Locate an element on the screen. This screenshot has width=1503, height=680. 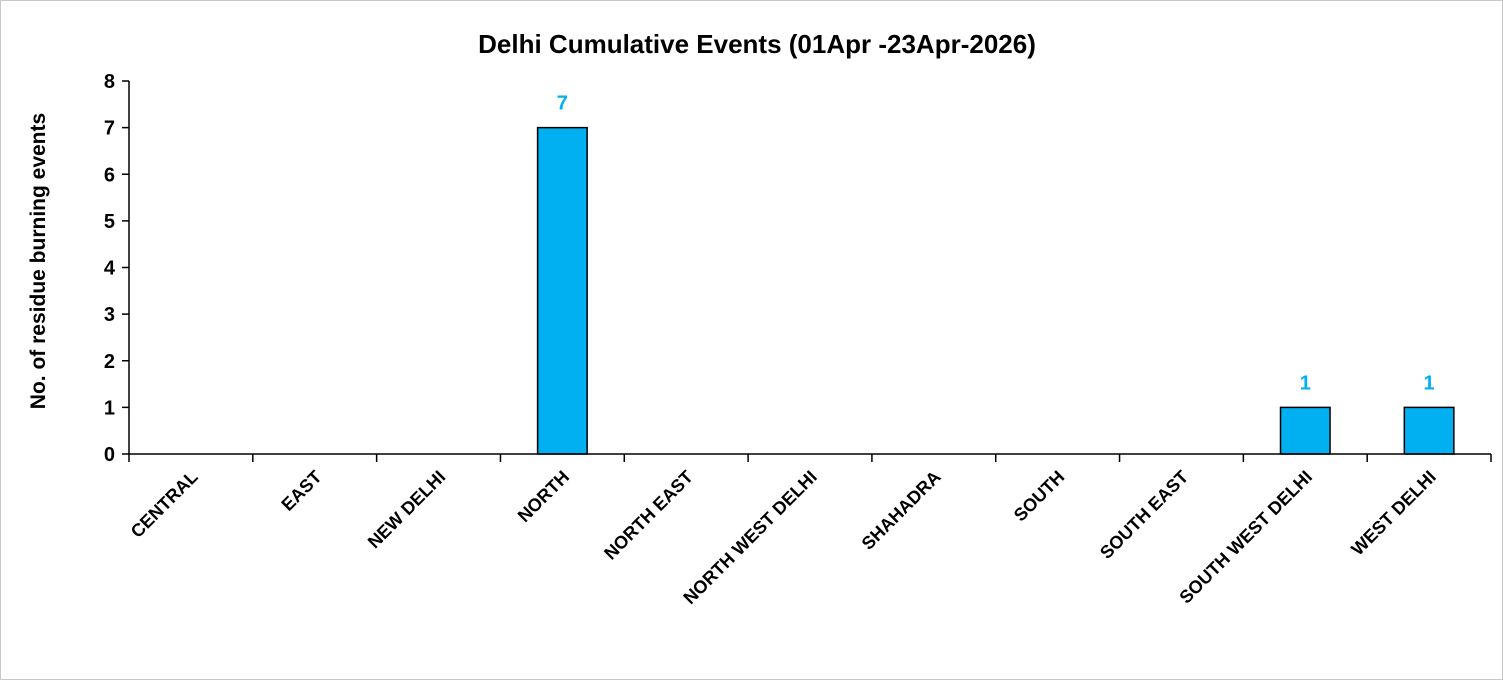
y-axis-label: No. of residue burning events is located at coordinates (38, 261).